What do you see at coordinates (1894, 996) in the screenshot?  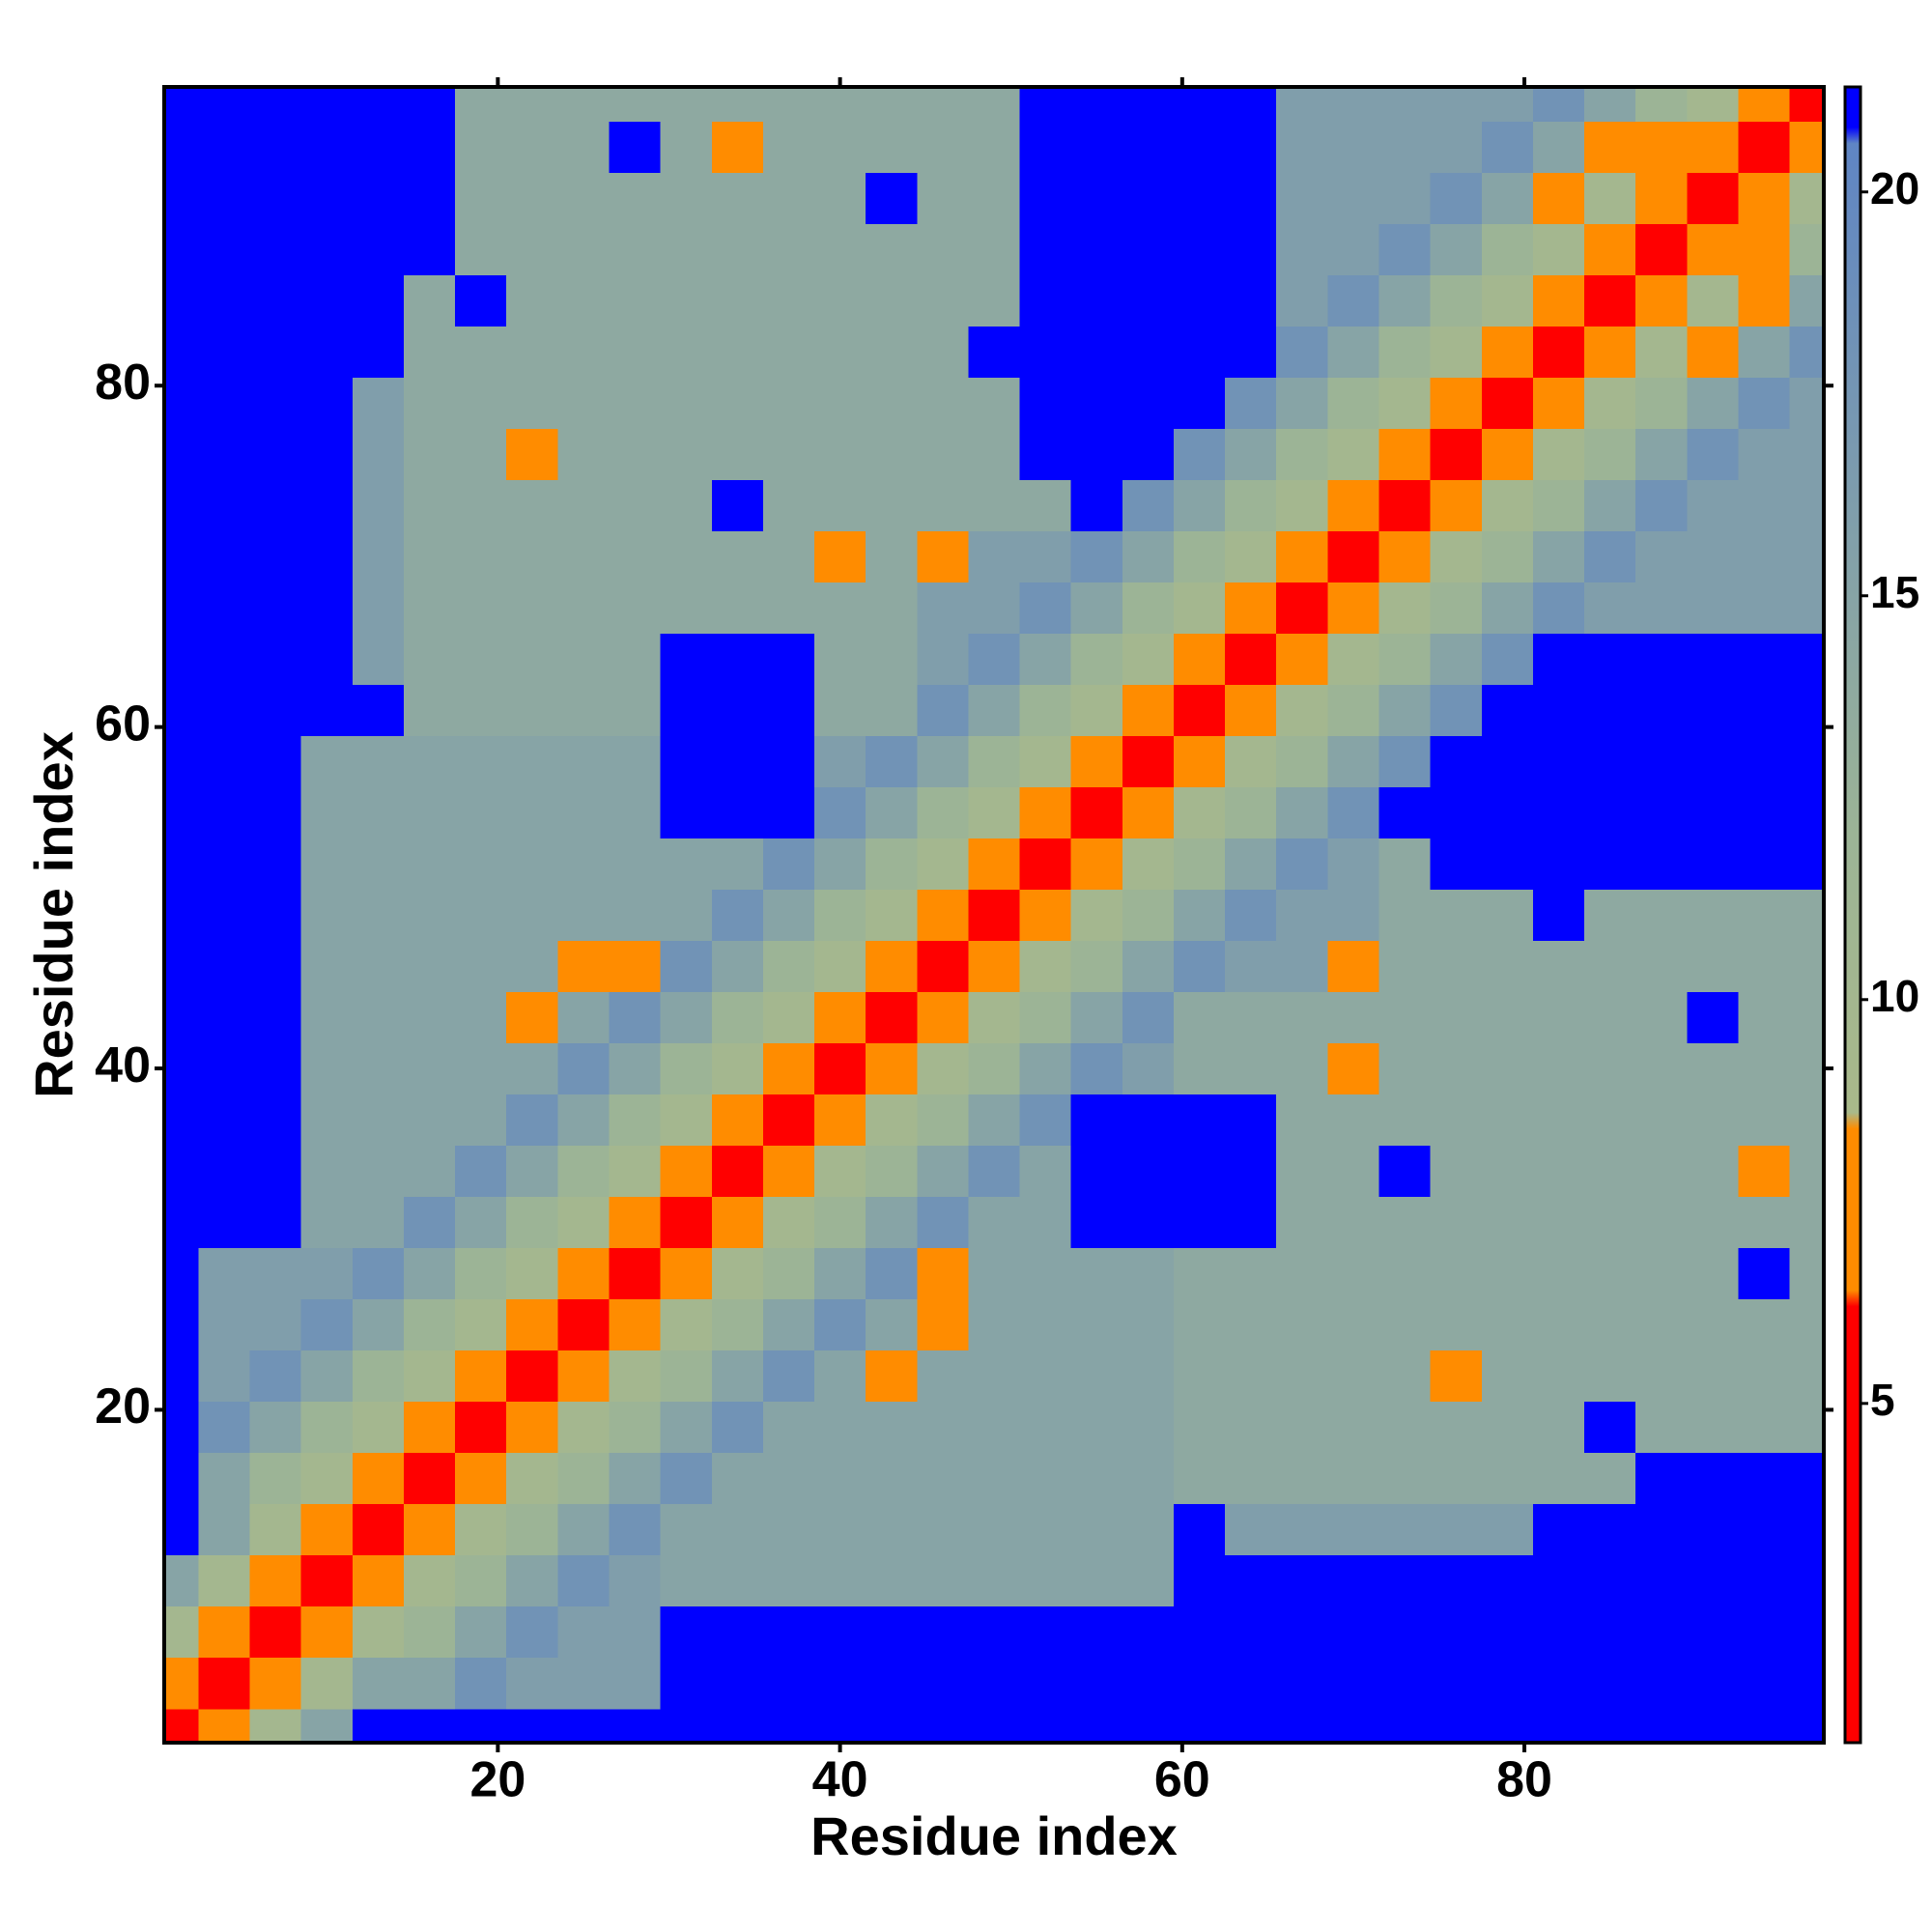 I see `colorbar-tick-label: 10` at bounding box center [1894, 996].